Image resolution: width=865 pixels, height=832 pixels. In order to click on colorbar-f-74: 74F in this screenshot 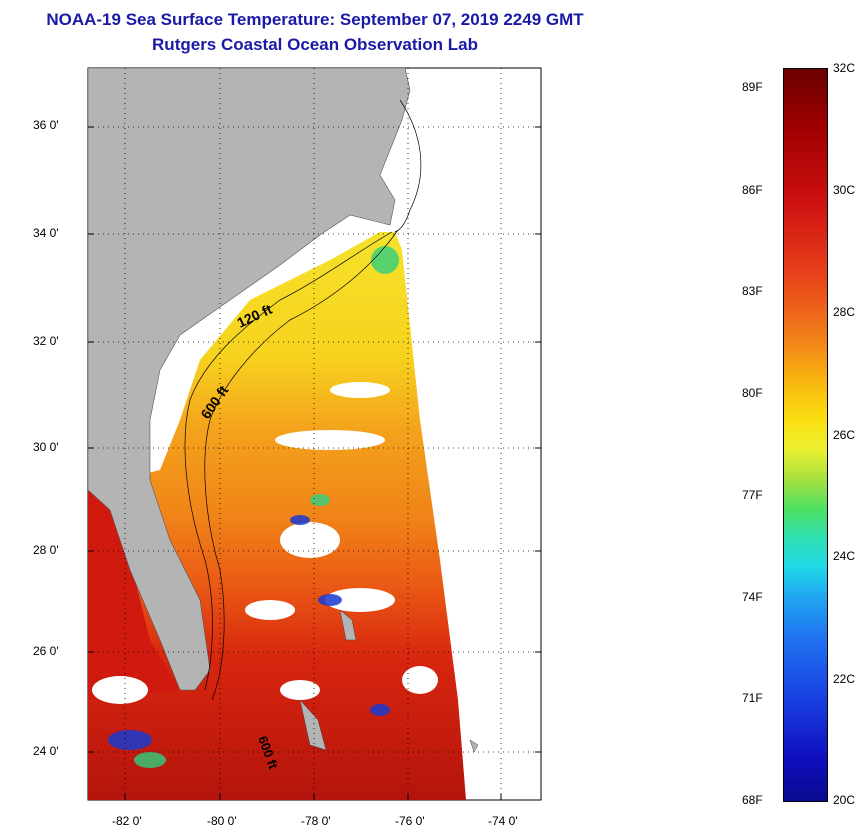, I will do `click(752, 597)`.